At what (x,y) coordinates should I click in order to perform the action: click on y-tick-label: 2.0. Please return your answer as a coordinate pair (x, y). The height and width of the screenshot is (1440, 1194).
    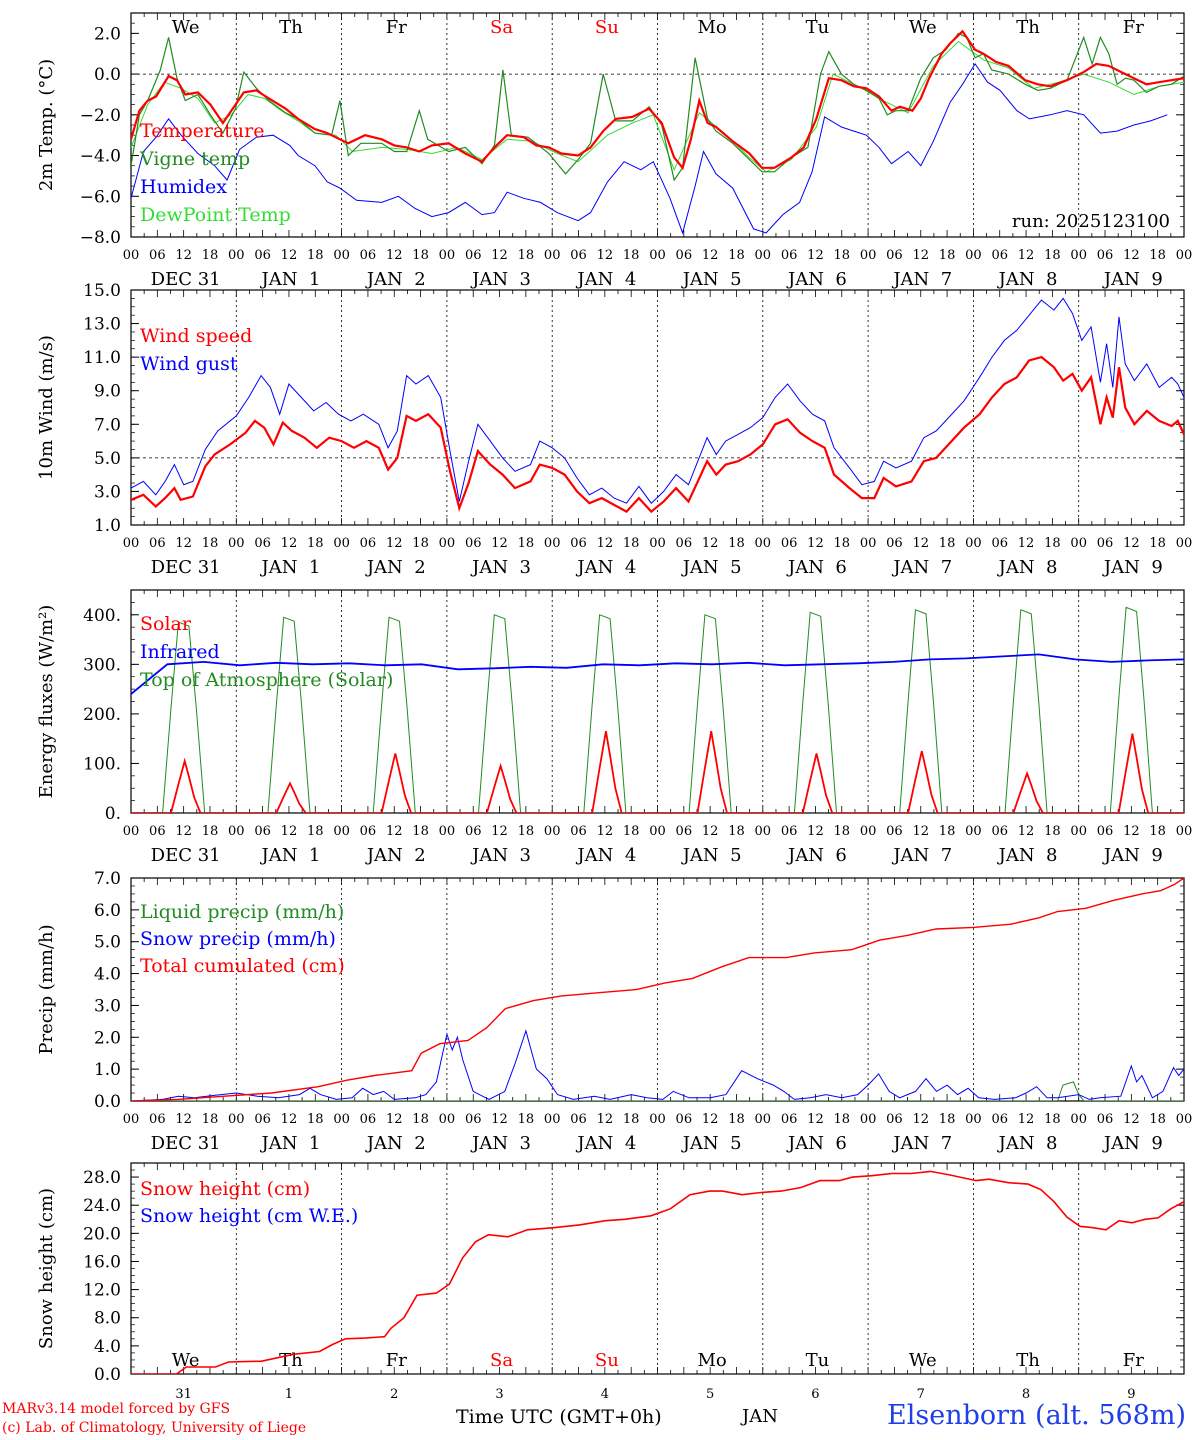
    Looking at the image, I should click on (107, 34).